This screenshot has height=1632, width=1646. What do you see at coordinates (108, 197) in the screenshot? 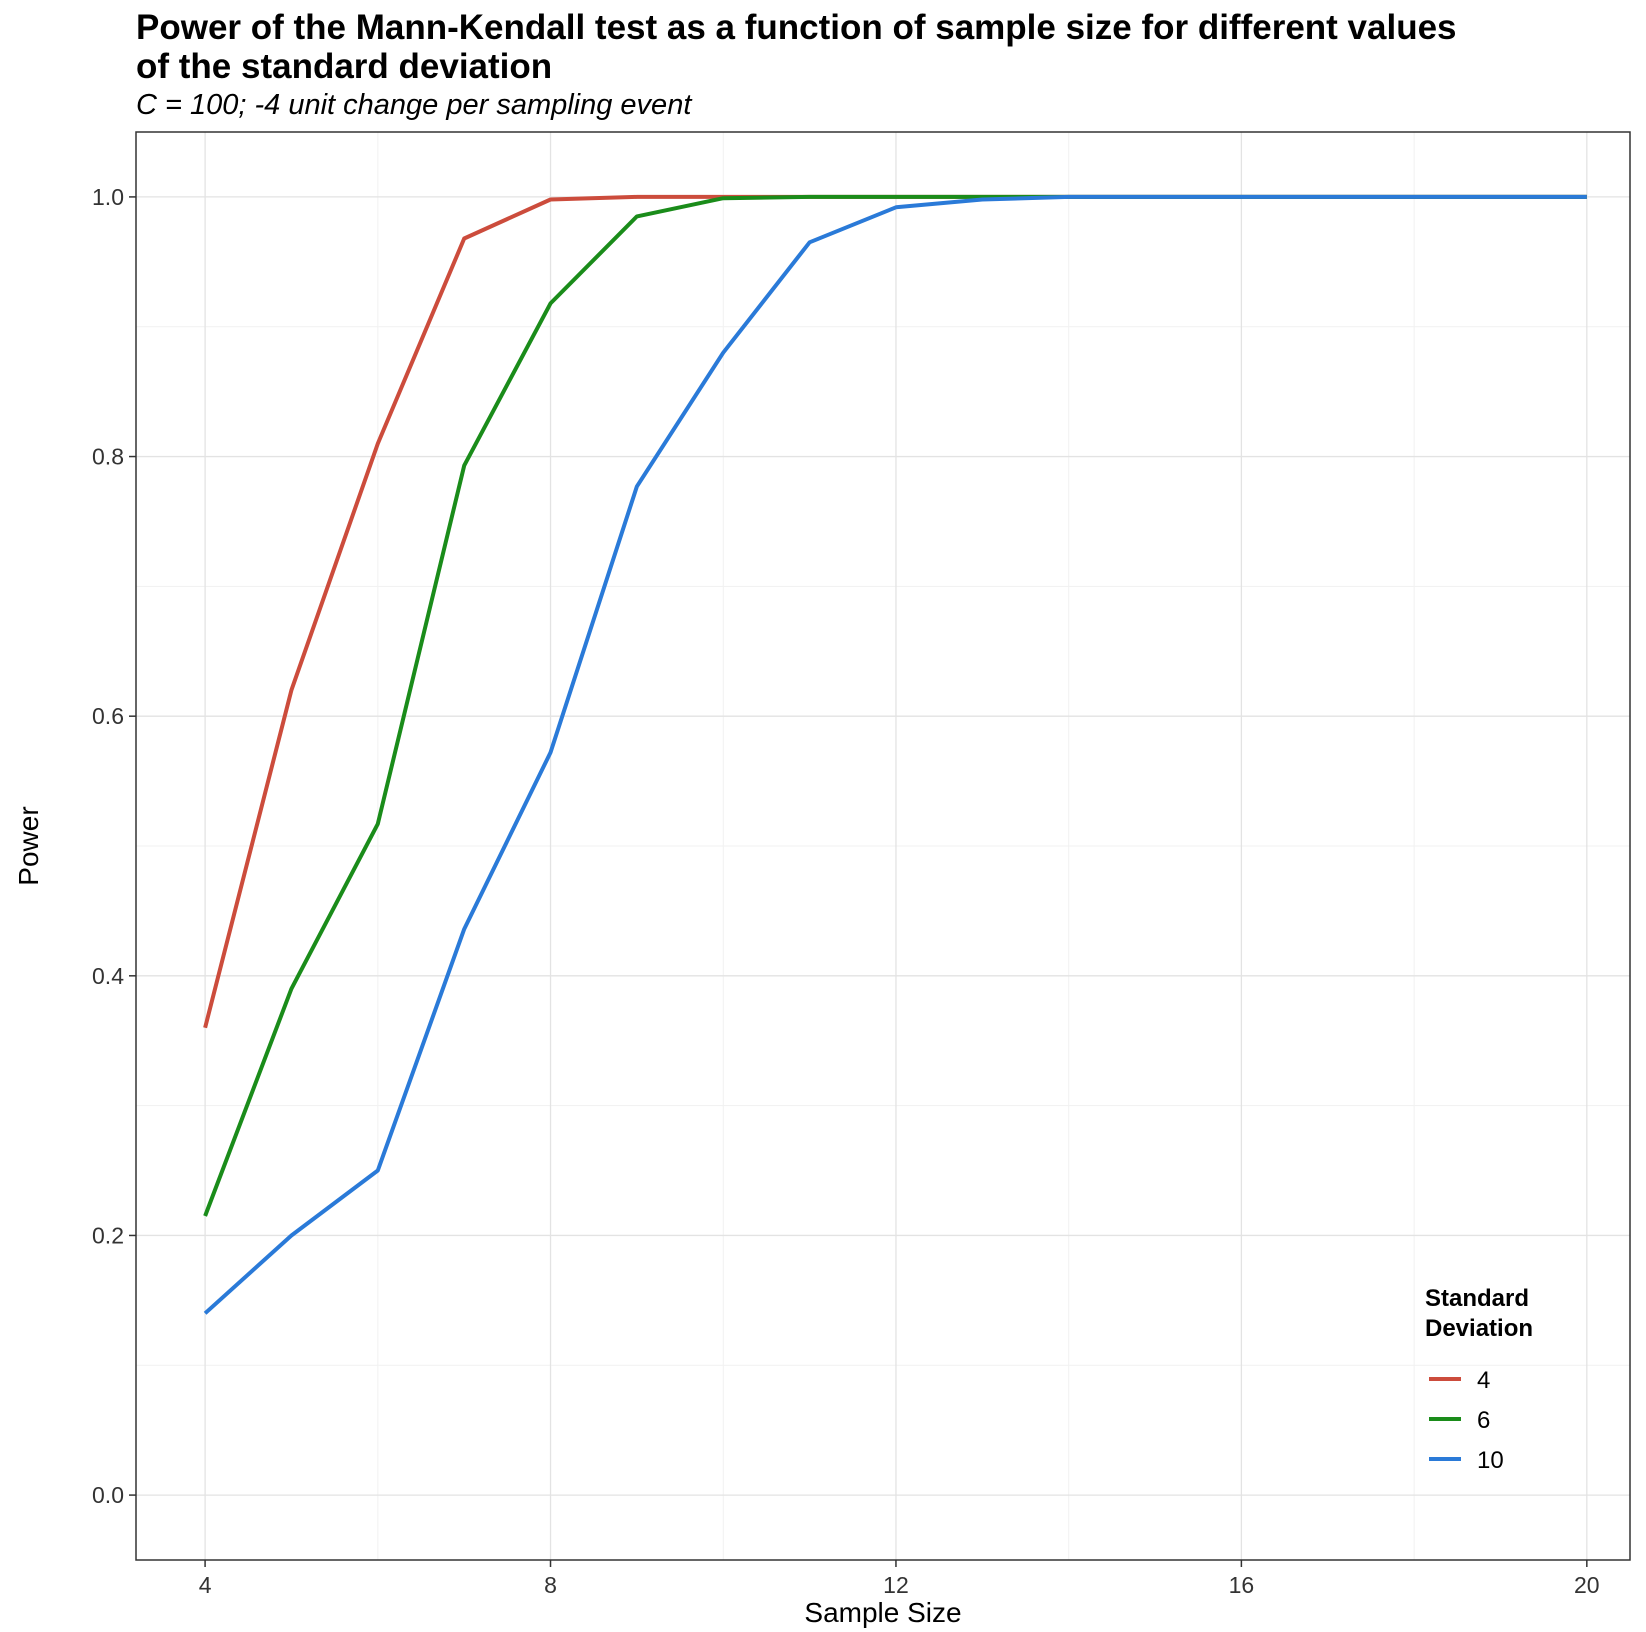
I see `y-tick-label: 1.0` at bounding box center [108, 197].